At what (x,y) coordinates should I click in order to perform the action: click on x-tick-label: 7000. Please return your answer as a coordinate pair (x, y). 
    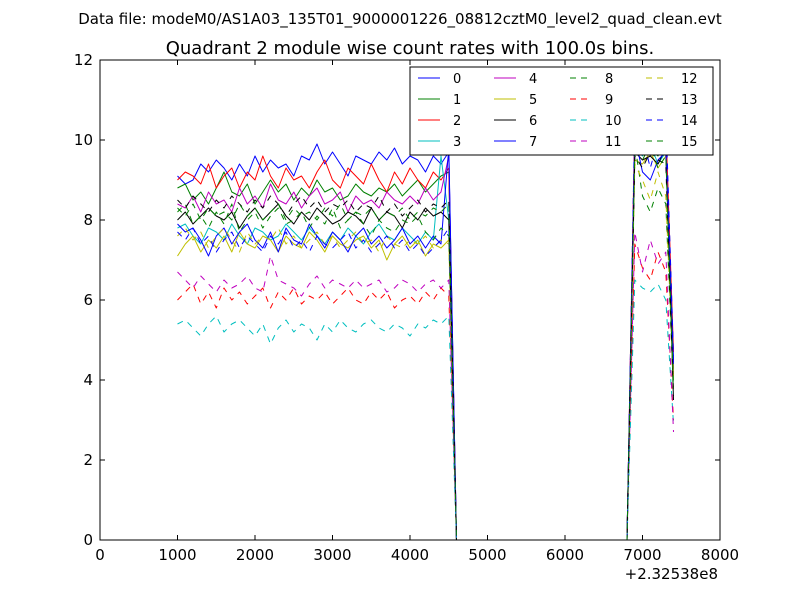
    Looking at the image, I should click on (642, 555).